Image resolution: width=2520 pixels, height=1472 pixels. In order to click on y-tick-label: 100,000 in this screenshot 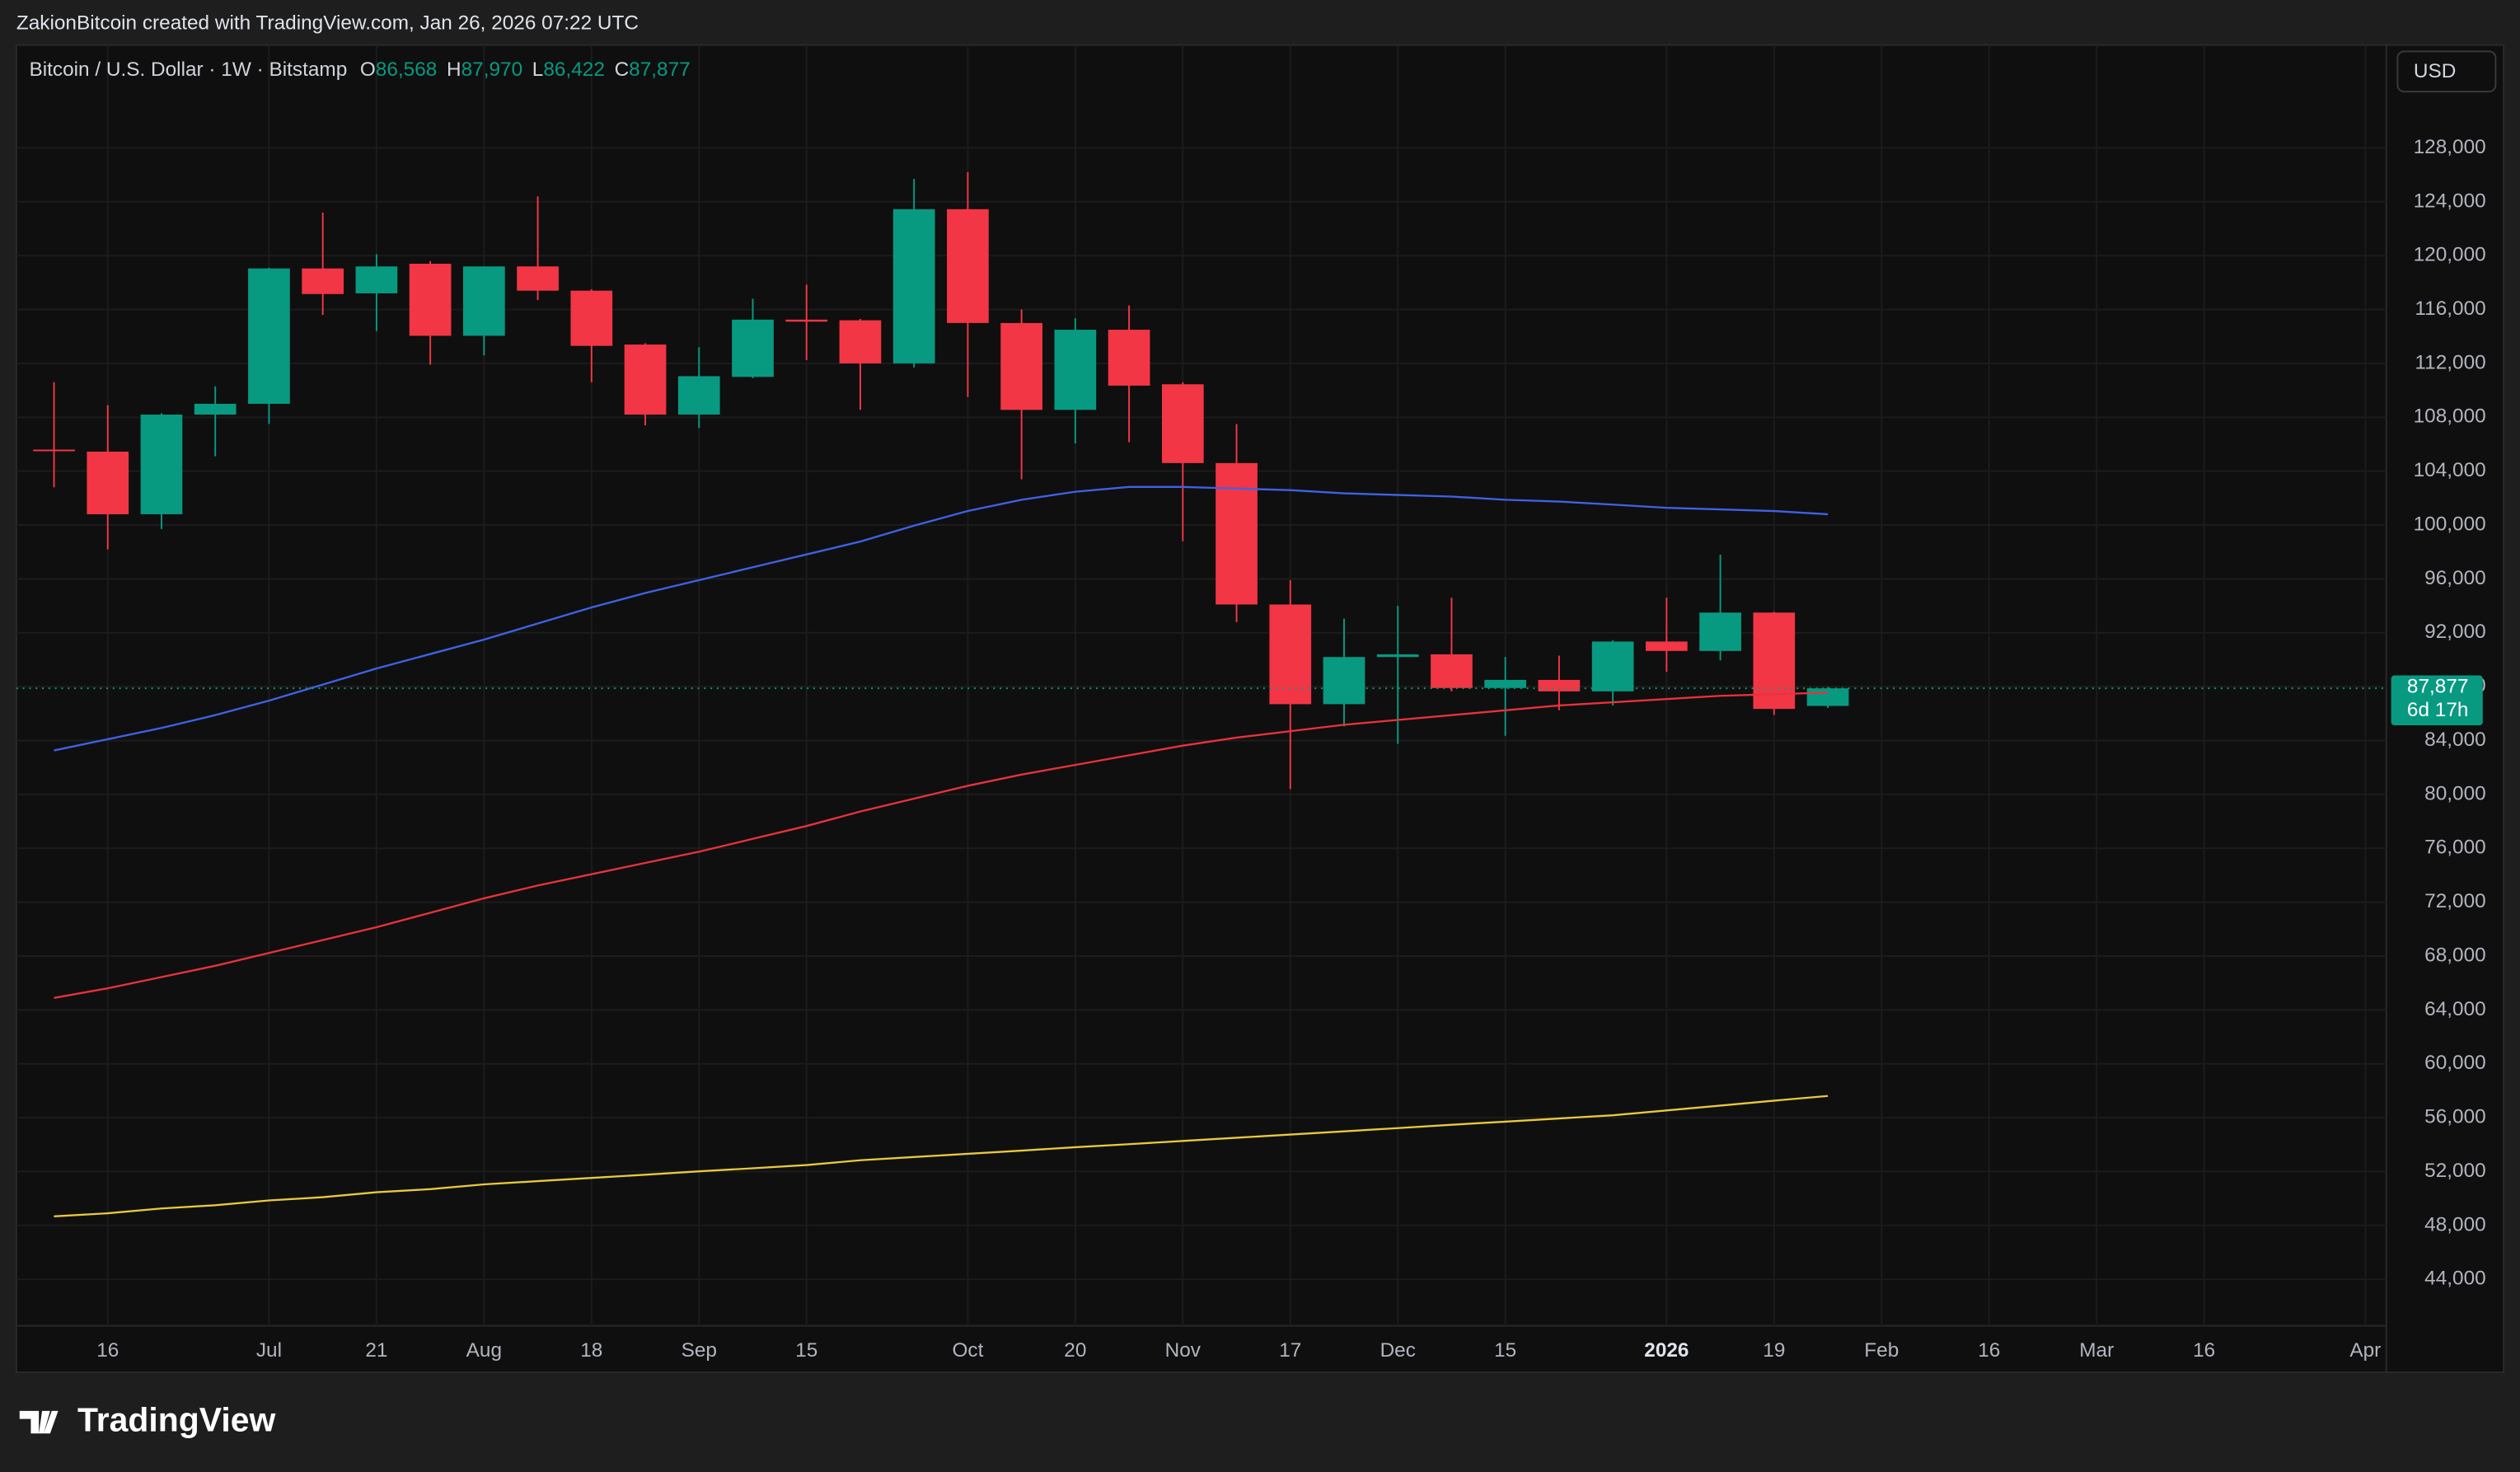, I will do `click(2450, 524)`.